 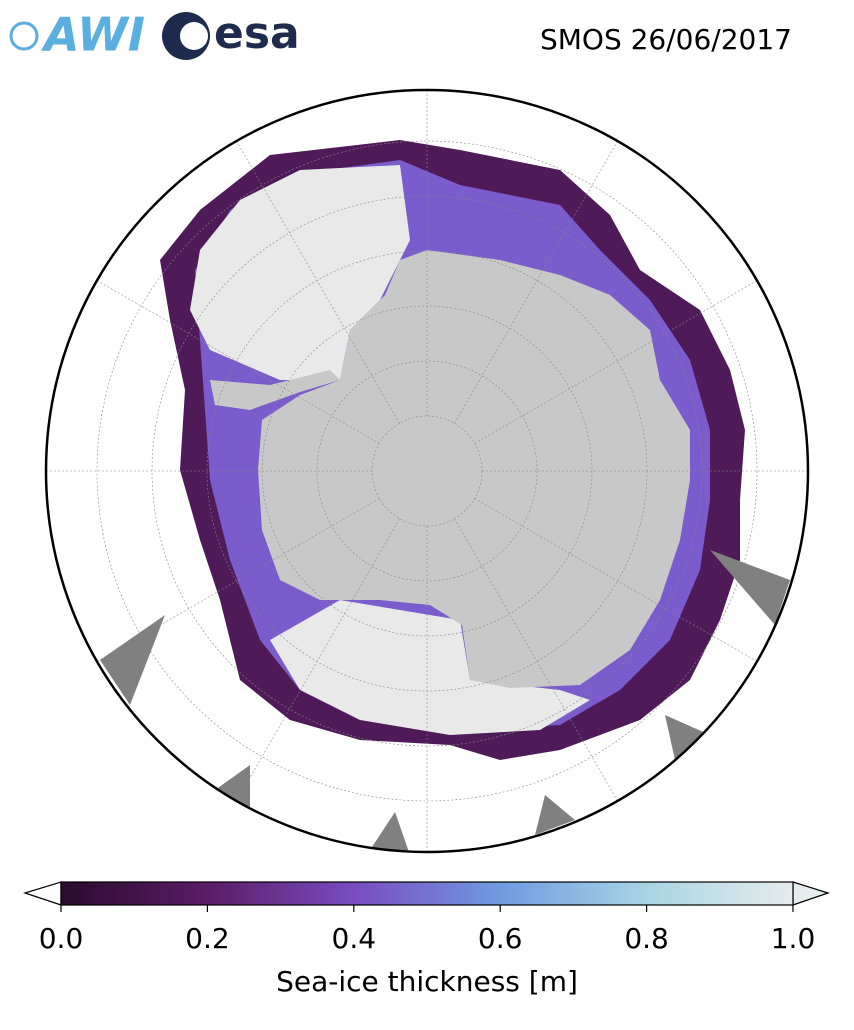 I want to click on awi-logo: AWI, so click(x=77, y=35).